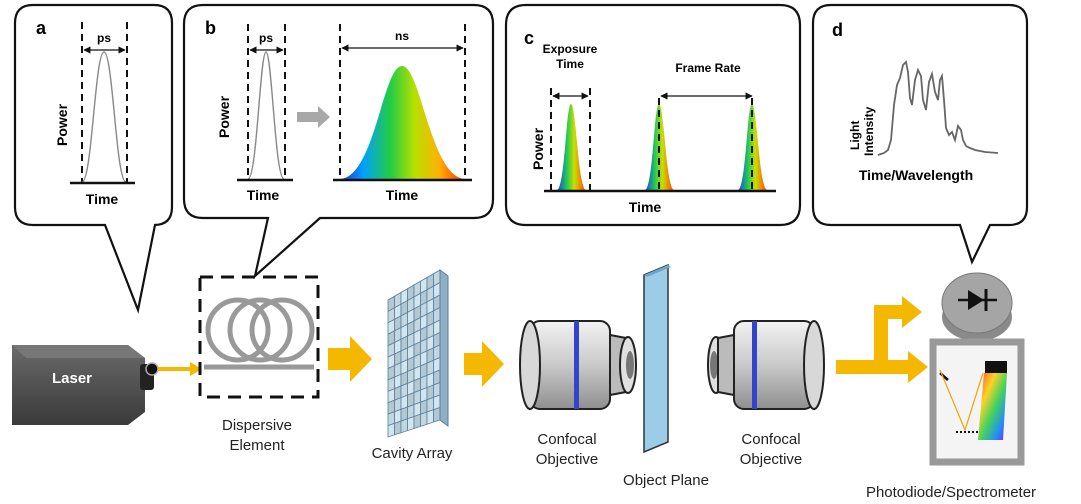 The height and width of the screenshot is (504, 1081). Describe the element at coordinates (977, 402) in the screenshot. I see `spectrometer` at that location.